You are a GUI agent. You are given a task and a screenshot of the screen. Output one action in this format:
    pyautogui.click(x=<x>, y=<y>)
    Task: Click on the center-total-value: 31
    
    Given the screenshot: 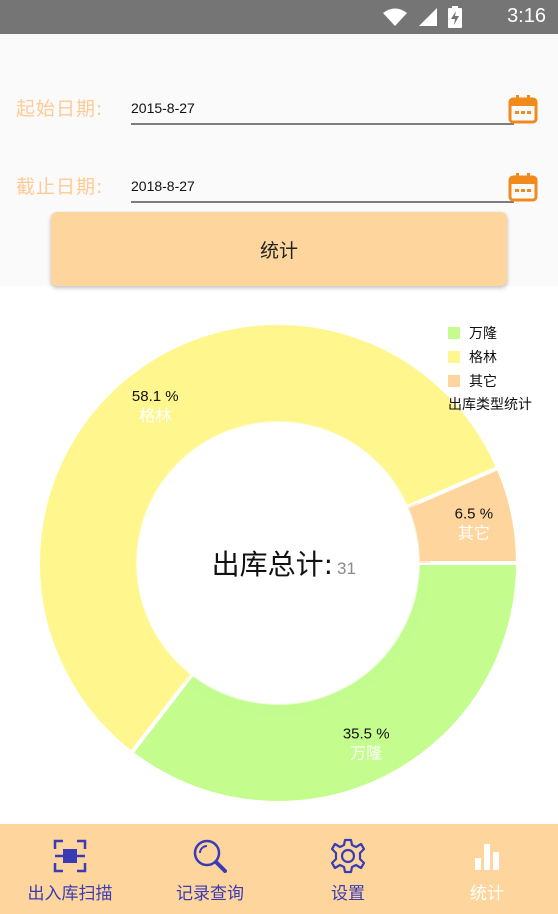 What is the action you would take?
    pyautogui.click(x=346, y=568)
    